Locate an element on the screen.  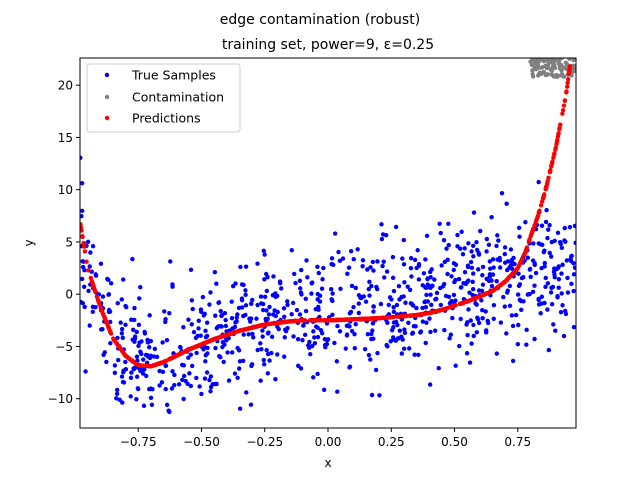
x-tick-label: −0.75 is located at coordinates (138, 442).